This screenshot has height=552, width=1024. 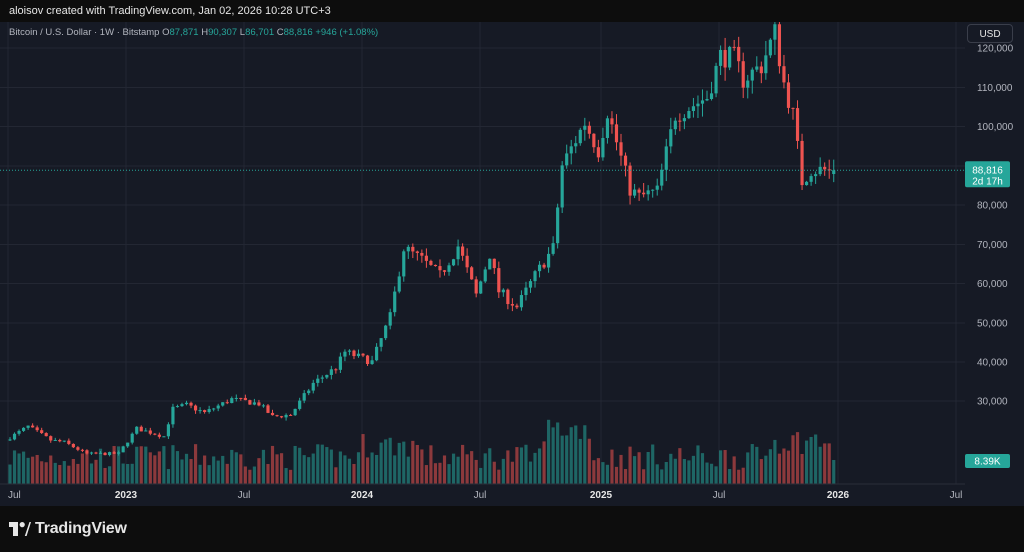 I want to click on tradingview-logo-icon, so click(x=20, y=529).